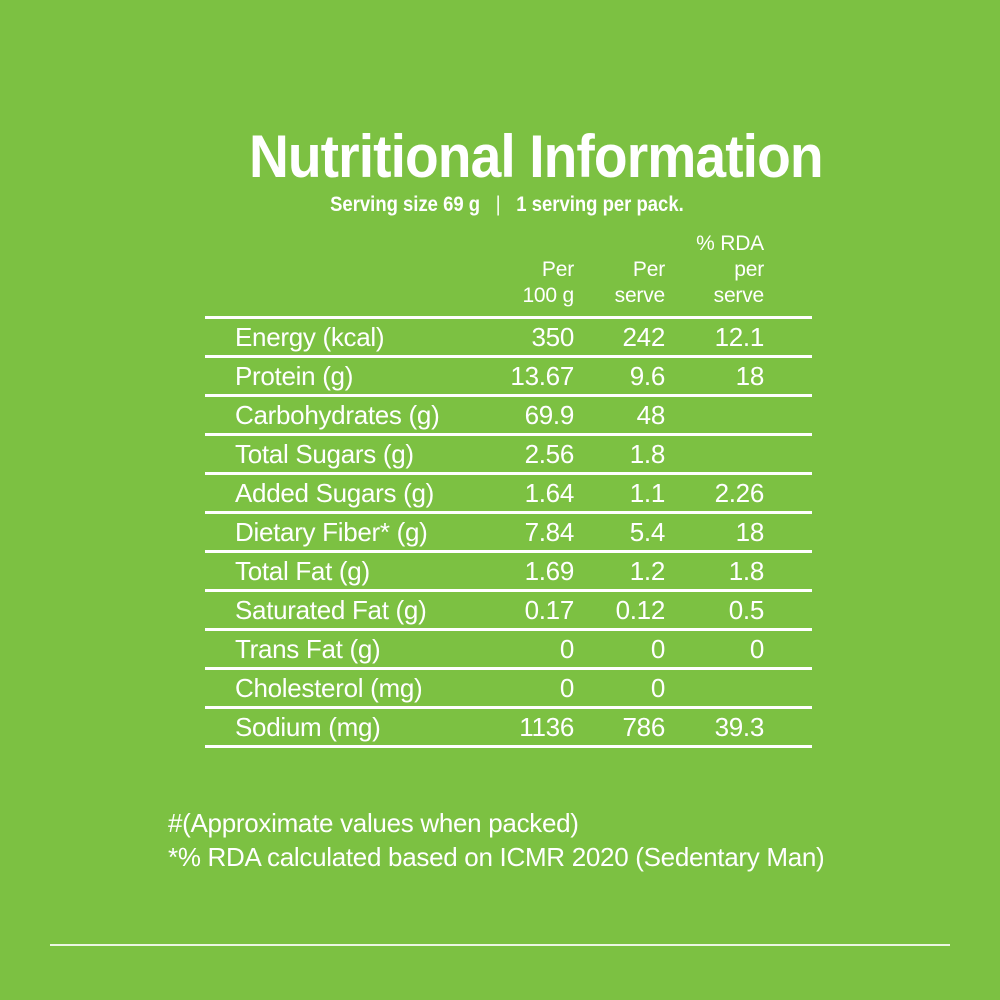  Describe the element at coordinates (331, 531) in the screenshot. I see `row-label: Dietary Fiber* (g)` at that location.